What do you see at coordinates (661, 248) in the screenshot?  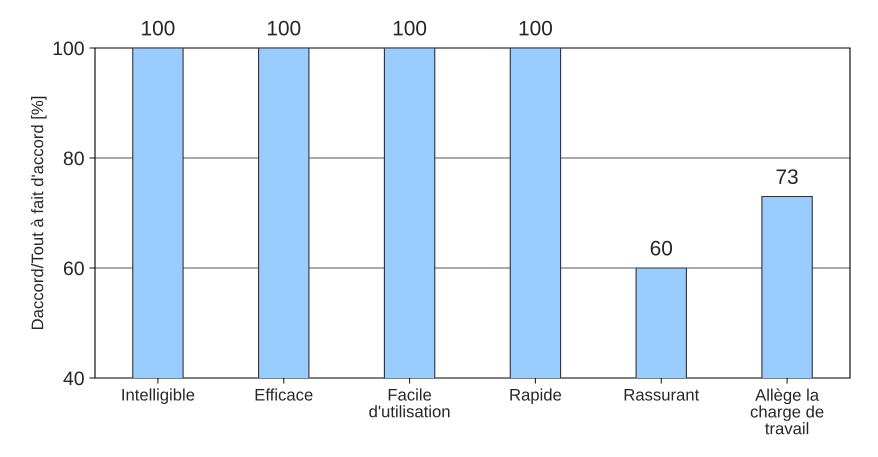 I see `data-label: 60` at bounding box center [661, 248].